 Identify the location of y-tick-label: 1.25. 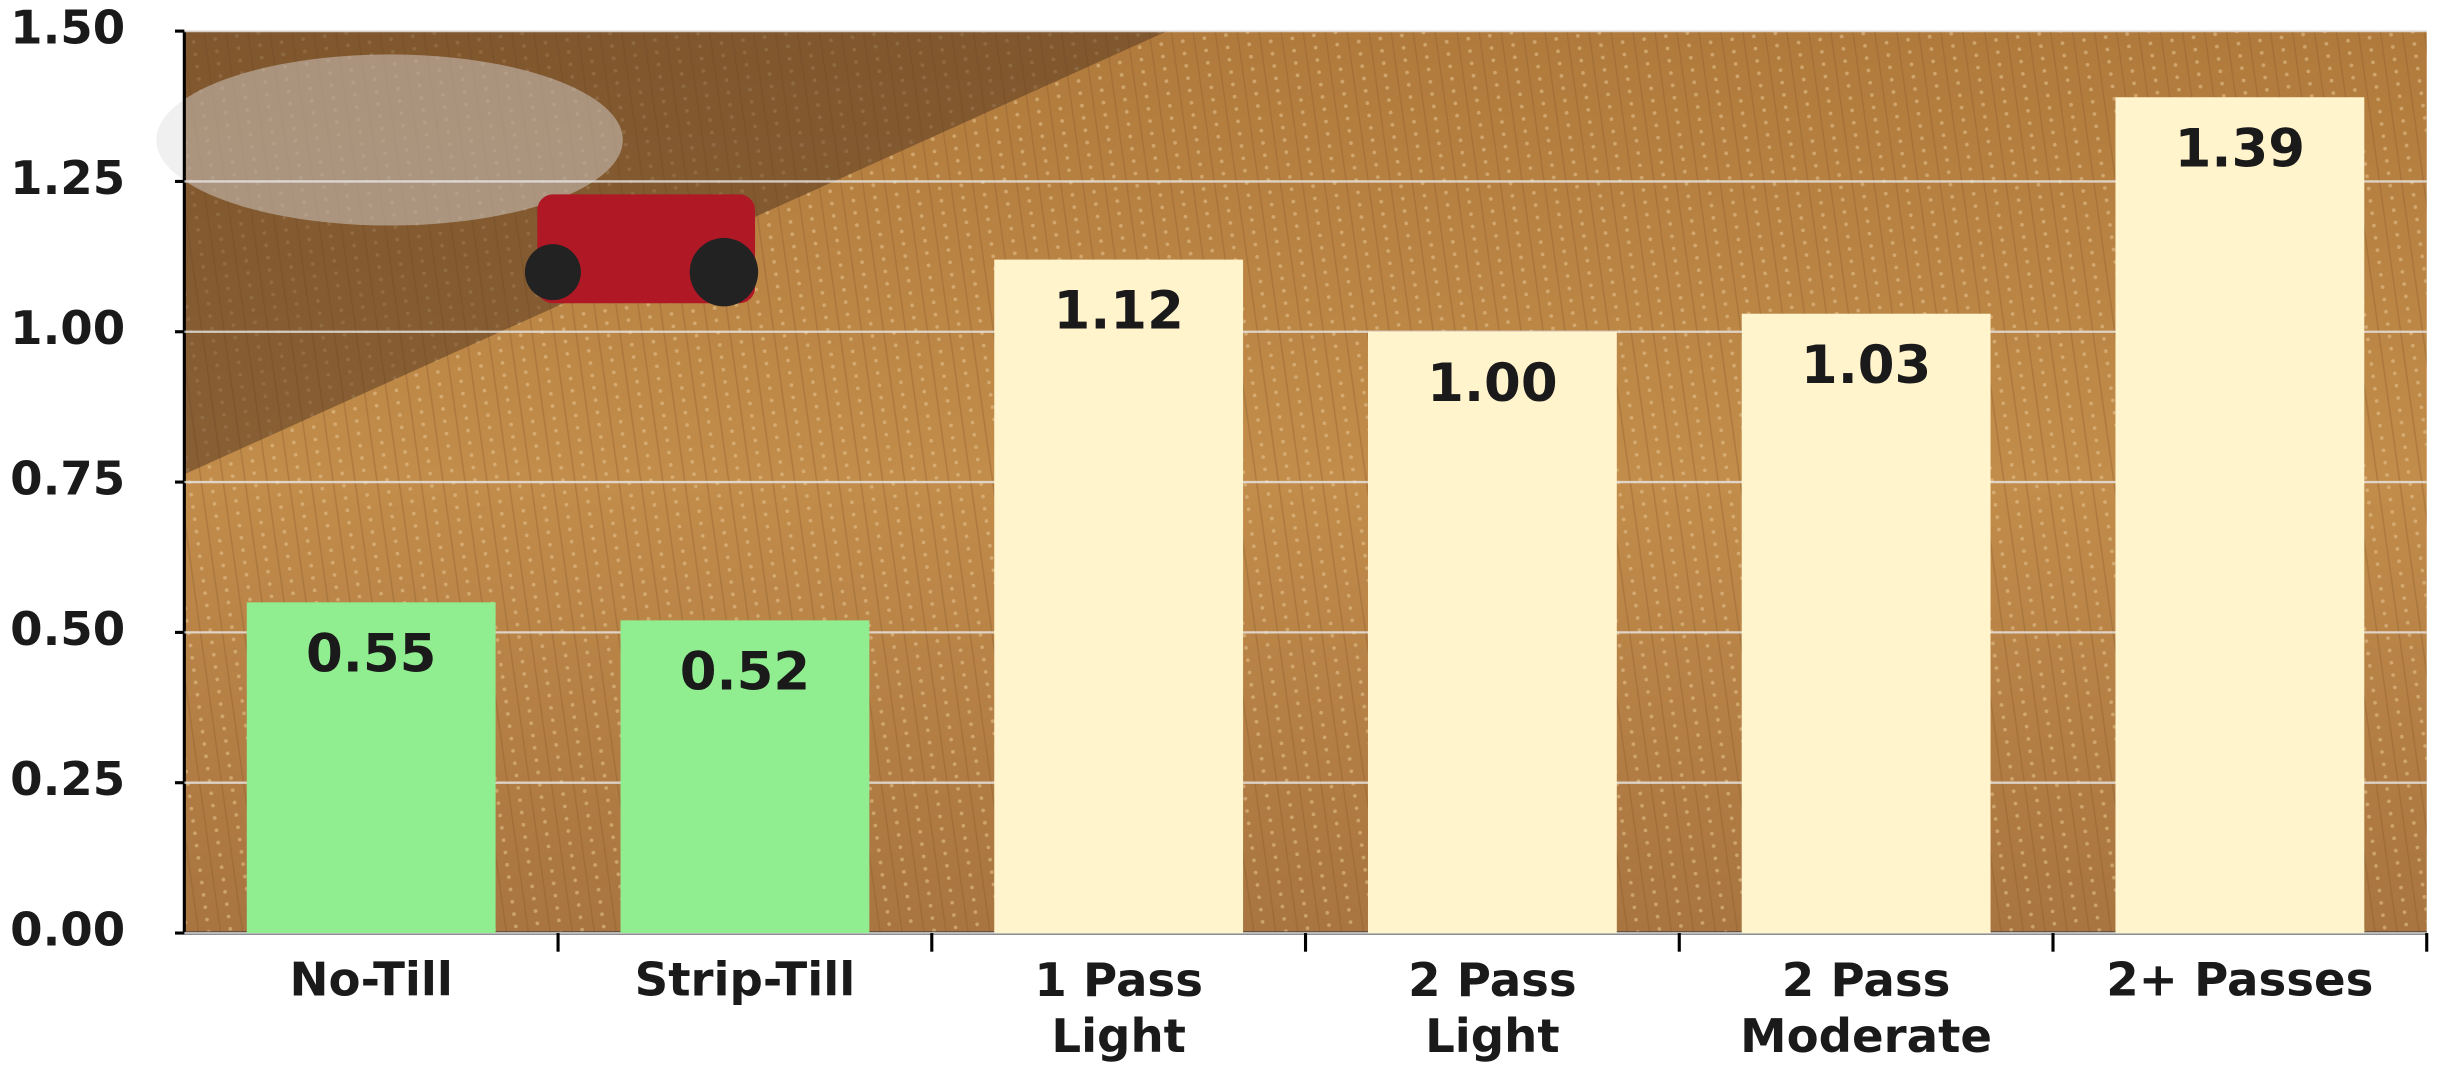
(67, 179).